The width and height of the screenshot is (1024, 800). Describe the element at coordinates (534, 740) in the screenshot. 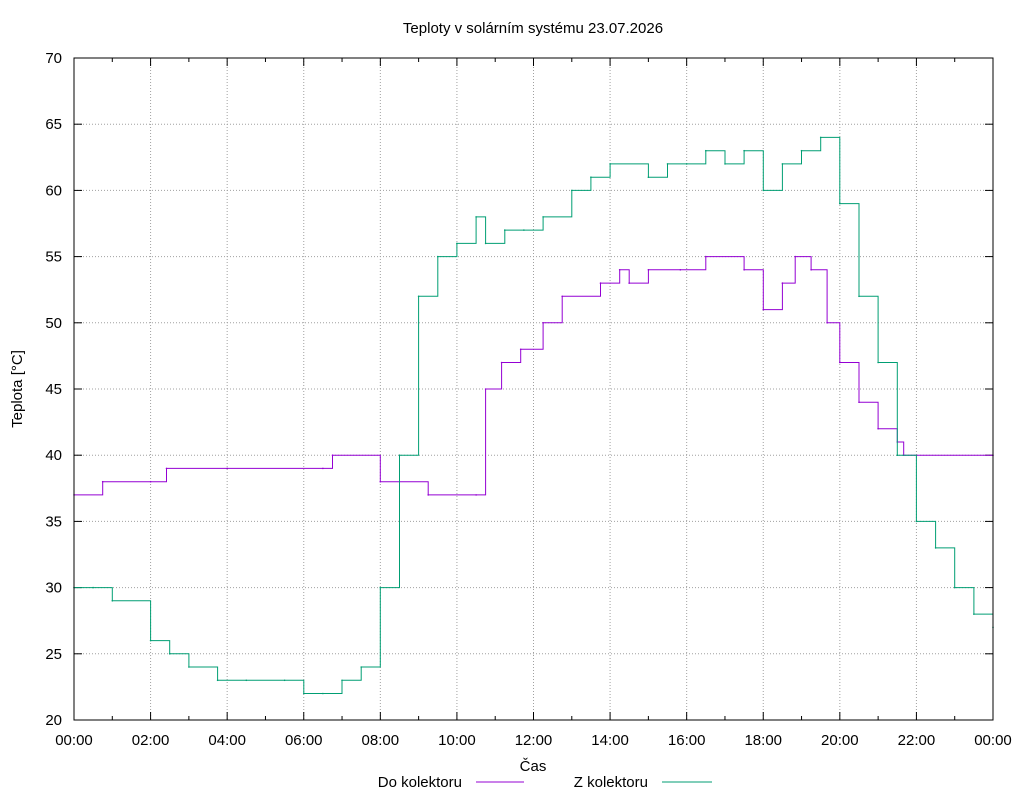

I see `x-tick-label: 12:00` at that location.